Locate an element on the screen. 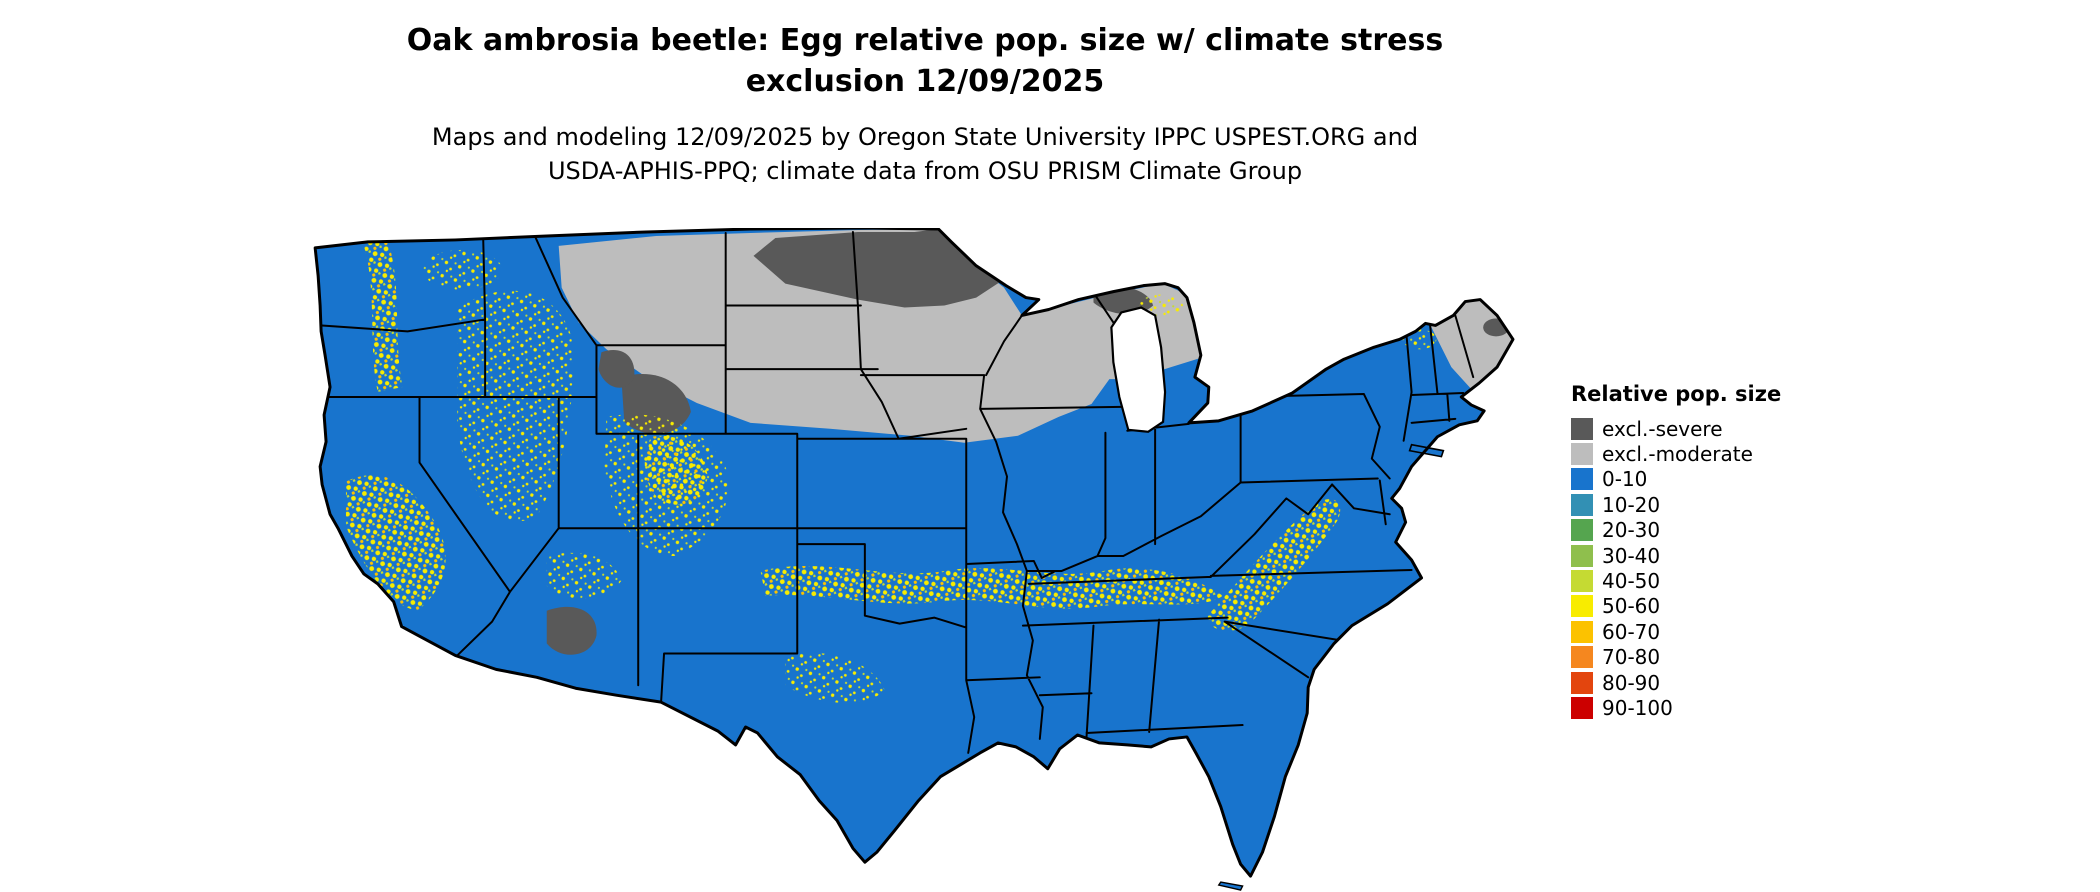 This screenshot has width=2100, height=892. popband-mogollon is located at coordinates (584, 575).